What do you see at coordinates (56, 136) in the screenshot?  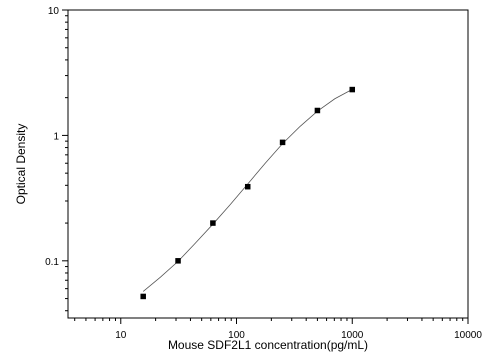 I see `y-tick-label: 1` at bounding box center [56, 136].